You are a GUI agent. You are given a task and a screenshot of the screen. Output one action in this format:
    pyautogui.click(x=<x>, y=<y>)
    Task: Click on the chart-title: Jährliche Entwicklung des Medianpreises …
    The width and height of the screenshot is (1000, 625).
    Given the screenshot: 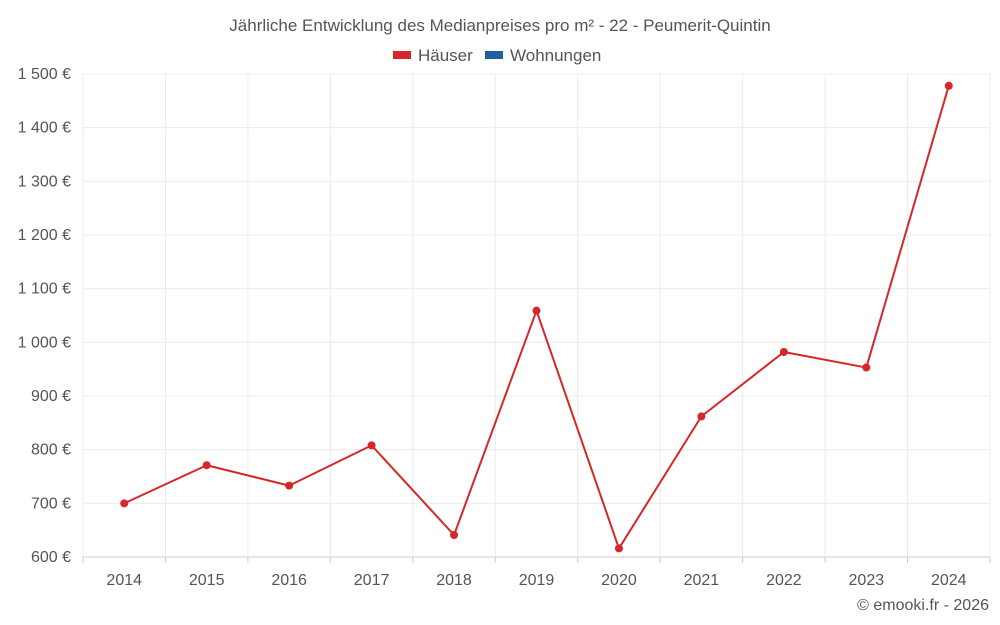 What is the action you would take?
    pyautogui.click(x=499, y=25)
    